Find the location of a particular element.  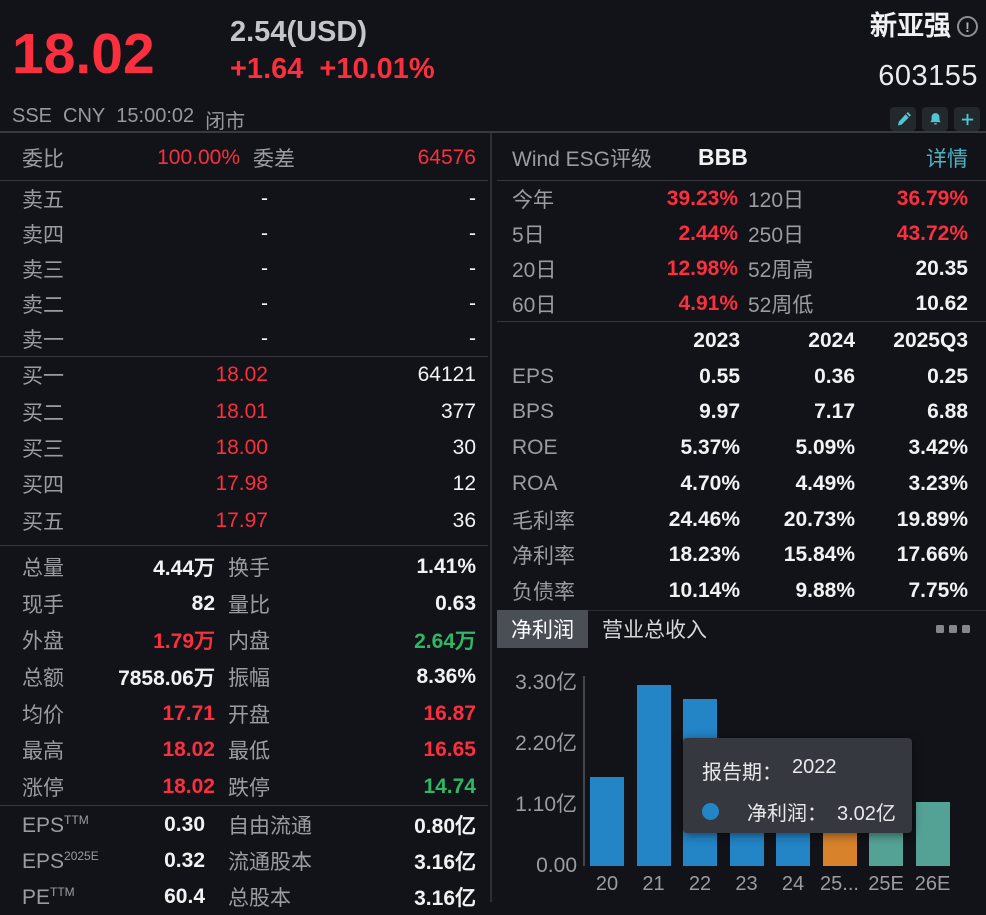

chart-menu-button is located at coordinates (953, 629).